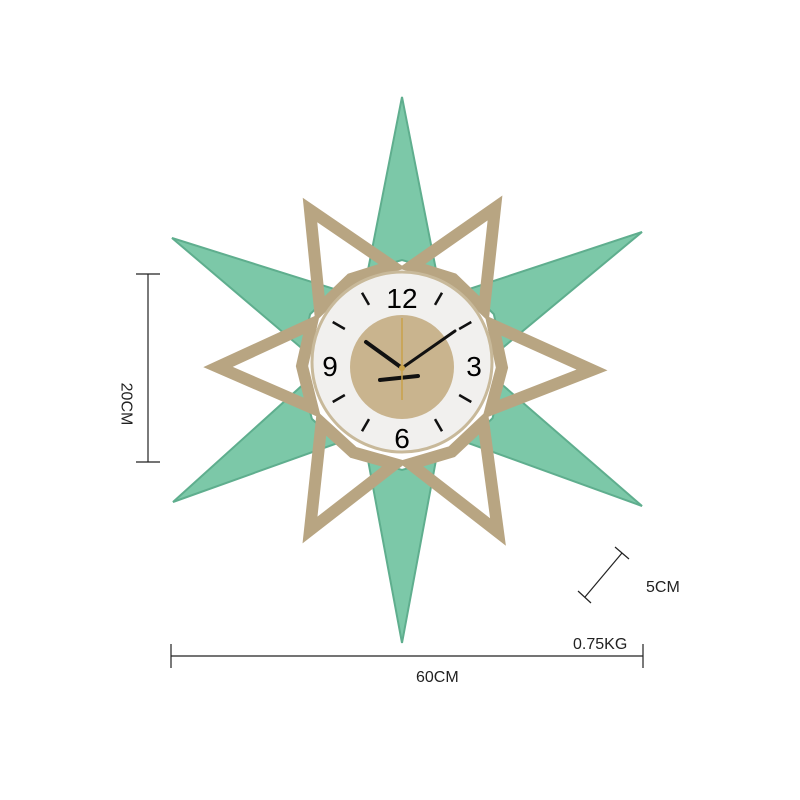 The height and width of the screenshot is (800, 800). Describe the element at coordinates (401, 298) in the screenshot. I see `numeral-12: 12` at that location.